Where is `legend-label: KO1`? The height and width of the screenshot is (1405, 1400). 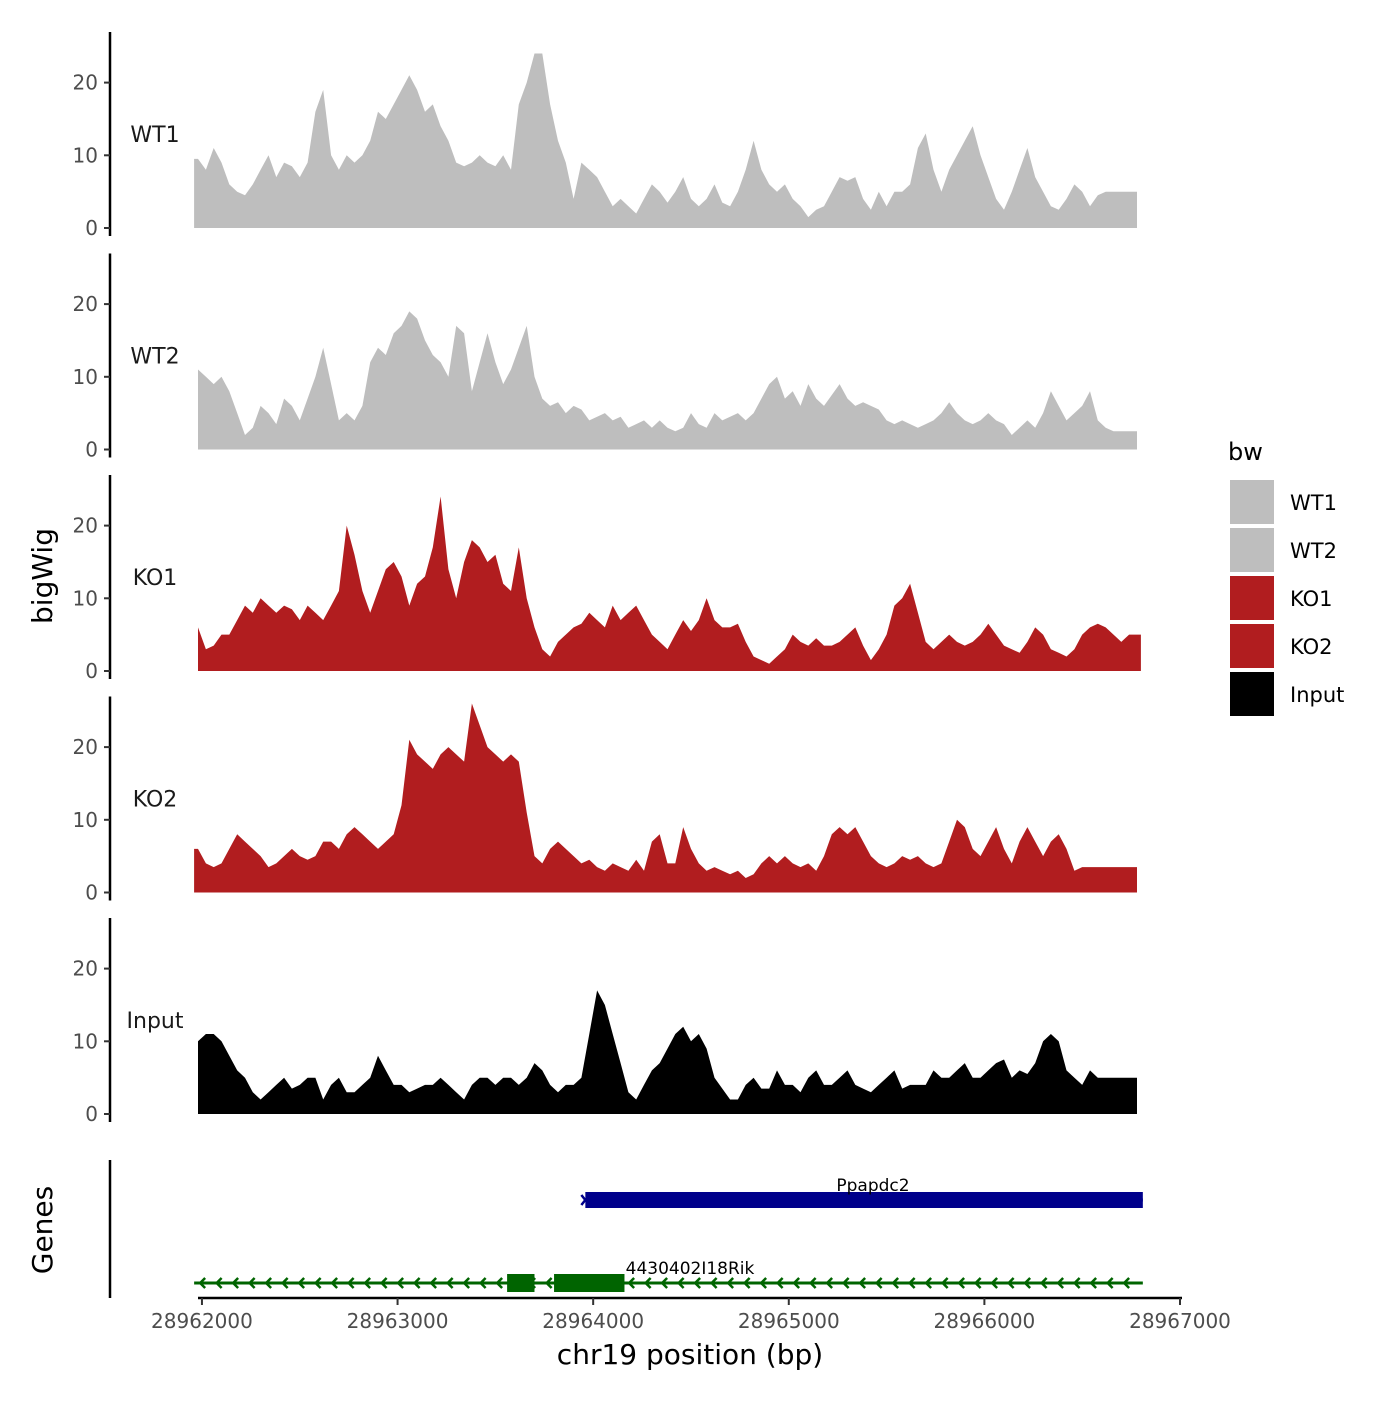 legend-label: KO1 is located at coordinates (1311, 599).